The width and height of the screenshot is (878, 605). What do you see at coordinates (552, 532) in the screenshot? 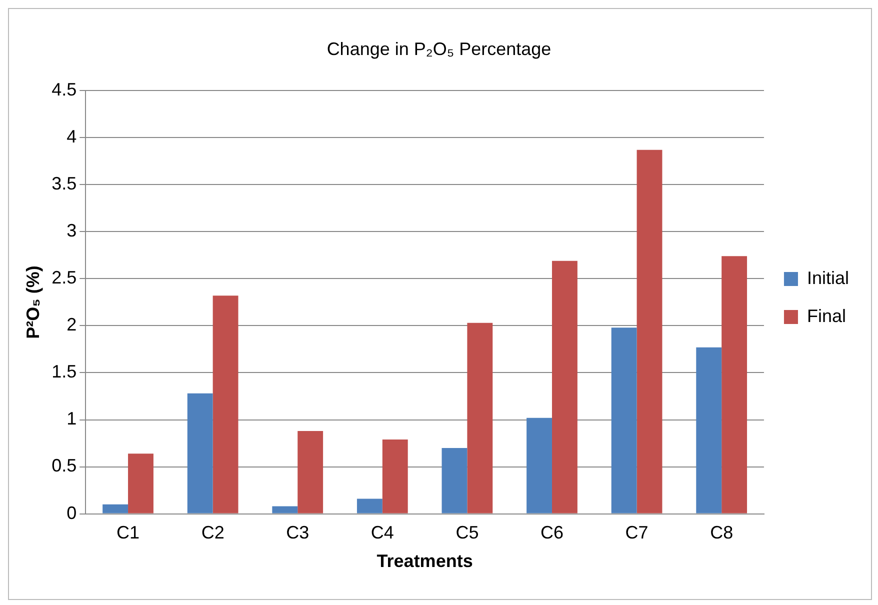
I see `x-tick-label: C6` at bounding box center [552, 532].